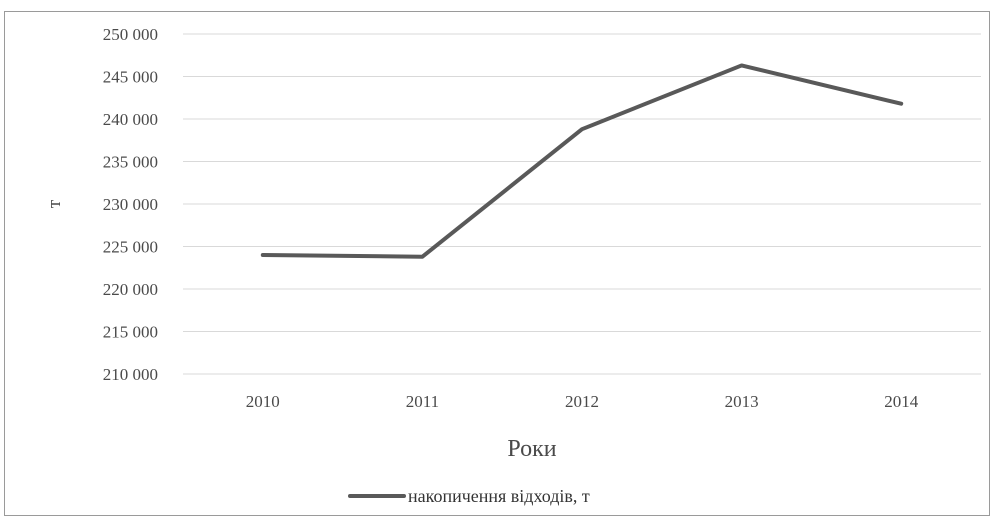  I want to click on x-axis-tick-labels: 2010 2011 2012 2013 2014, so click(582, 401).